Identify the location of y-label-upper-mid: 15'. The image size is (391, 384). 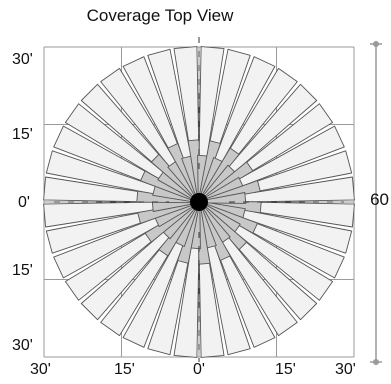
(22, 134).